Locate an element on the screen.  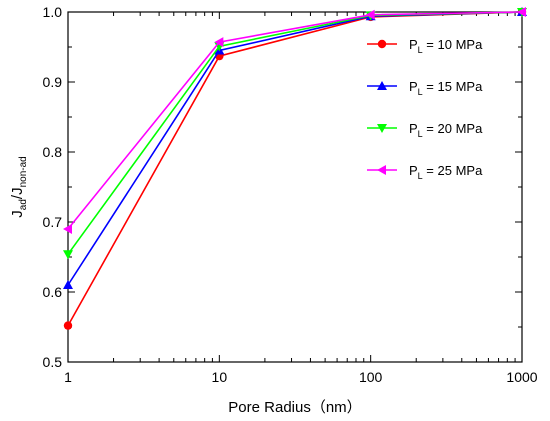
legend-item: PL = 25 MPa is located at coordinates (425, 172).